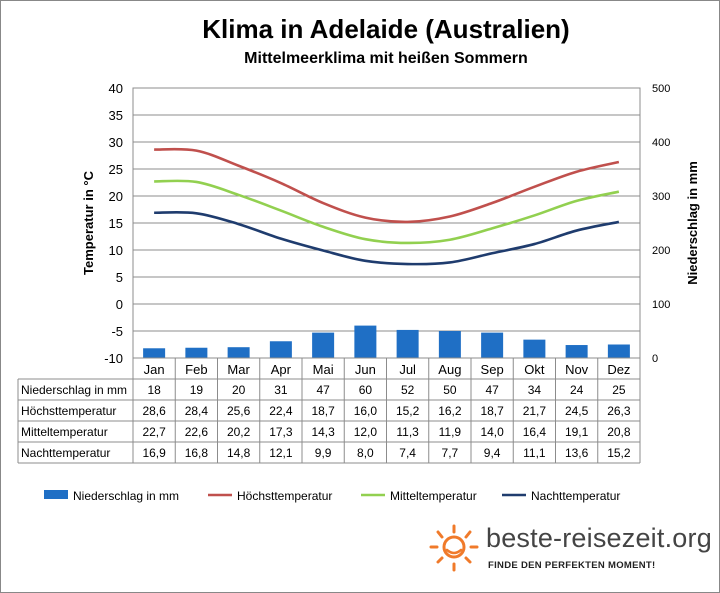 The height and width of the screenshot is (593, 720). What do you see at coordinates (572, 565) in the screenshot?
I see `brand-tagline: FINDE DEN PERFEKTEN MOMENT!` at bounding box center [572, 565].